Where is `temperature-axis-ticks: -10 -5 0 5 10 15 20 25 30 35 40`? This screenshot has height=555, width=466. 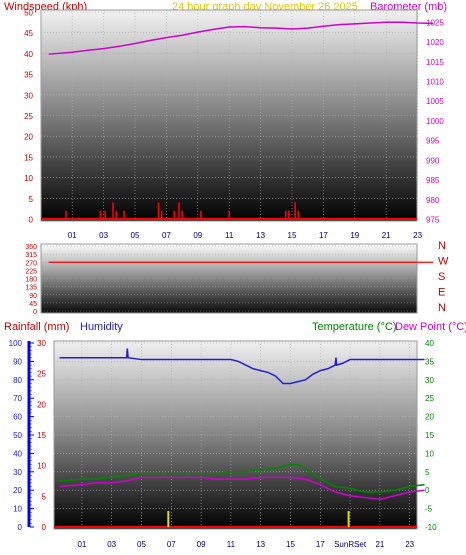
temperature-axis-ticks: -10 -5 0 5 10 15 20 25 30 35 40 is located at coordinates (431, 435).